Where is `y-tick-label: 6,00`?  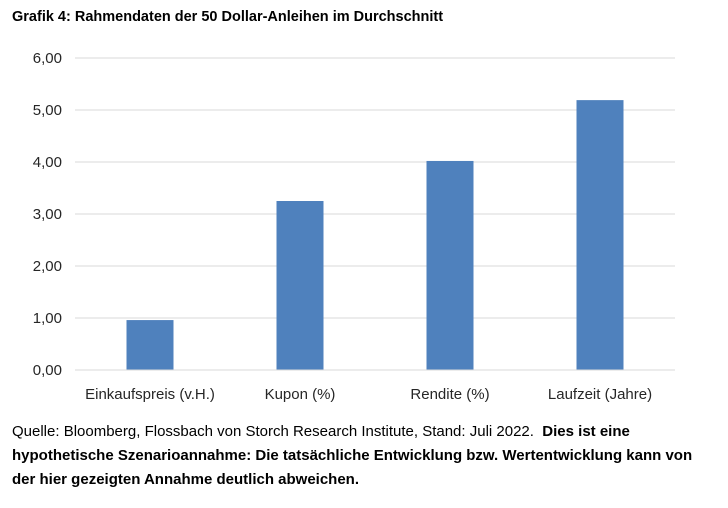 y-tick-label: 6,00 is located at coordinates (47, 58).